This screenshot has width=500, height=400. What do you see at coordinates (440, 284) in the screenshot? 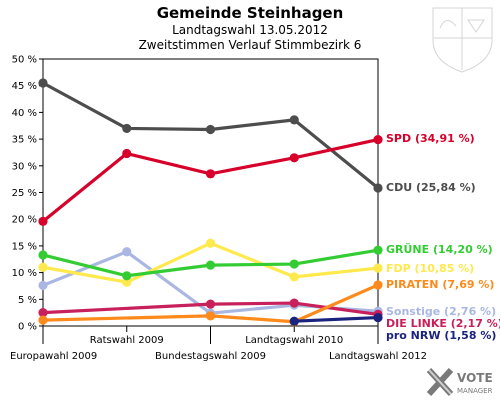
I see `end-label-piraten: PIRATEN (7,69 %)` at bounding box center [440, 284].